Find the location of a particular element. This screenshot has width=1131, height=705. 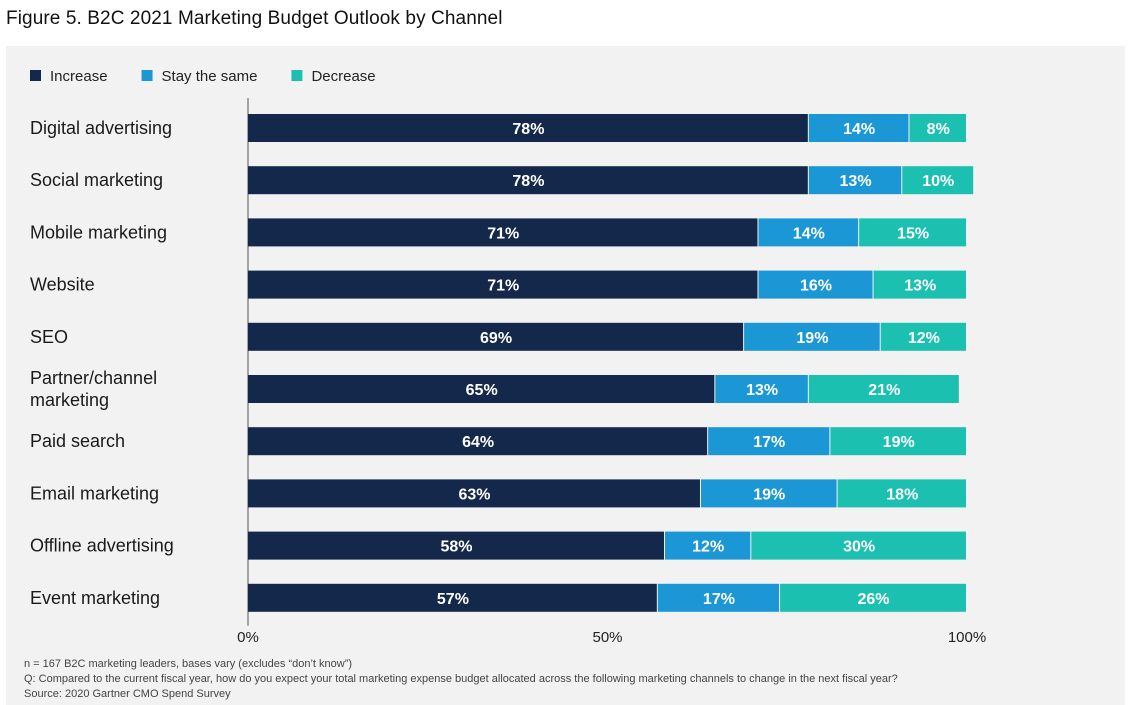

category-label-seo: SEO is located at coordinates (49, 337).